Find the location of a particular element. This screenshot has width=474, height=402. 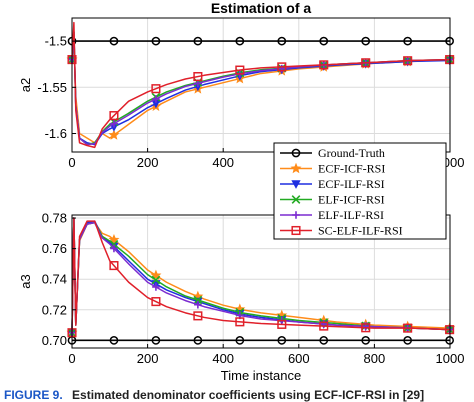

y-tick-label: -1.55 is located at coordinates (52, 87).